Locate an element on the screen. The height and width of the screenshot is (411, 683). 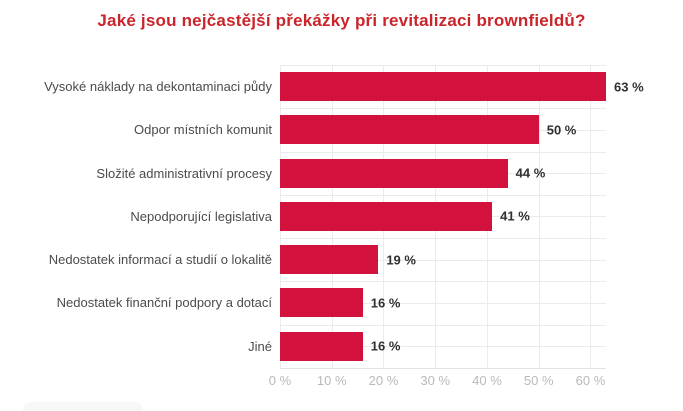
x-tick-label: 40 % is located at coordinates (487, 380).